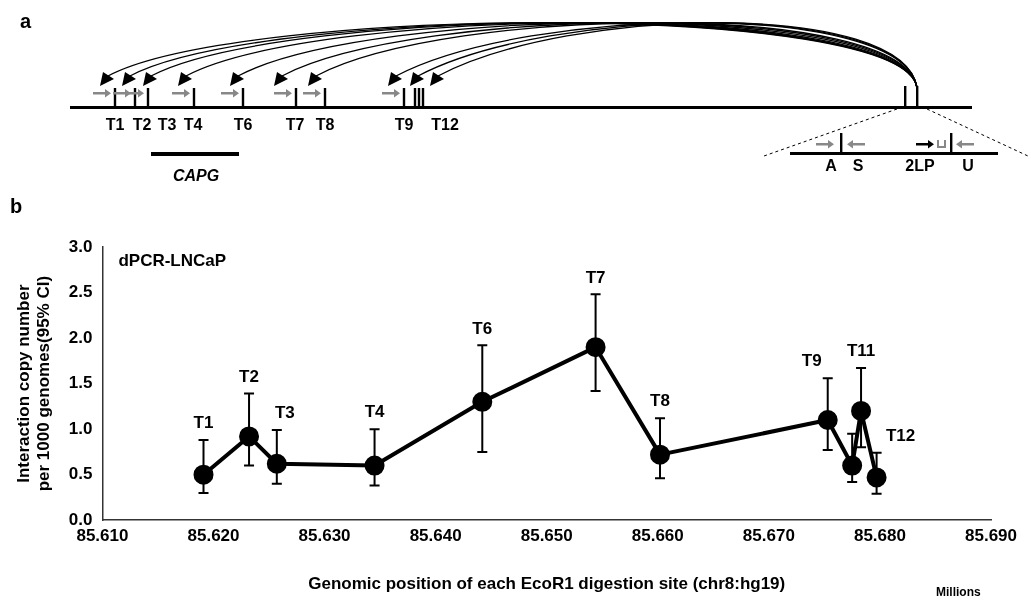 The width and height of the screenshot is (1031, 607). What do you see at coordinates (811, 361) in the screenshot?
I see `annotation: T9` at bounding box center [811, 361].